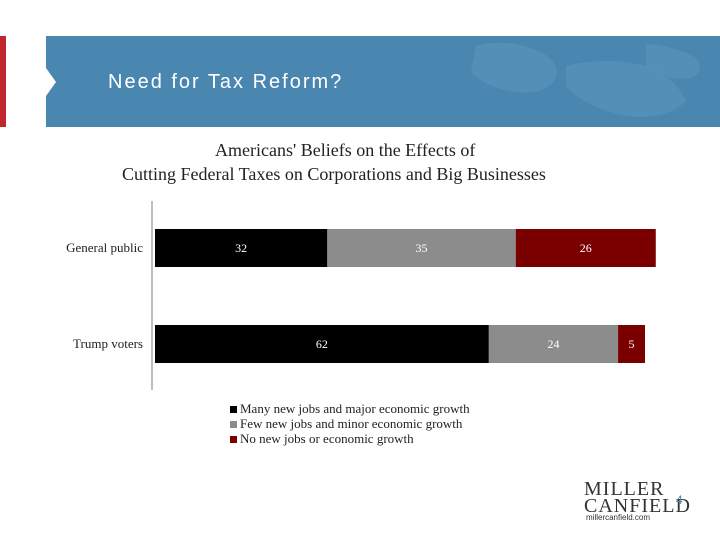 Image resolution: width=720 pixels, height=540 pixels. I want to click on bar-value-label: 26, so click(586, 248).